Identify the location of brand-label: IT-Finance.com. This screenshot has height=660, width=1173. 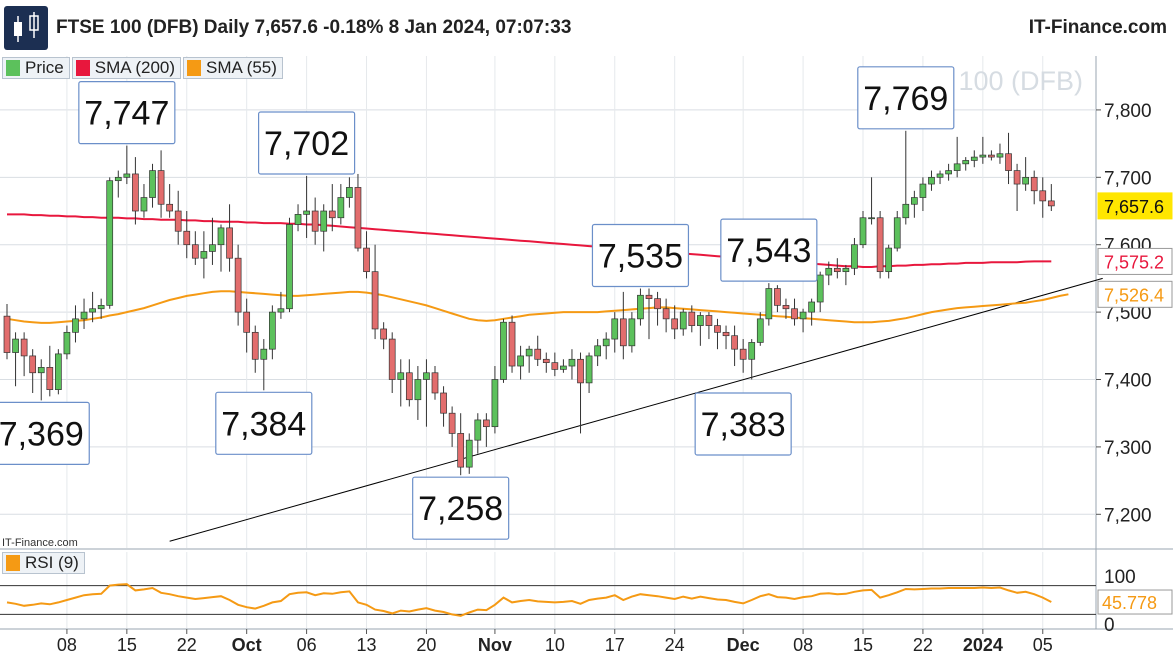
(1097, 27).